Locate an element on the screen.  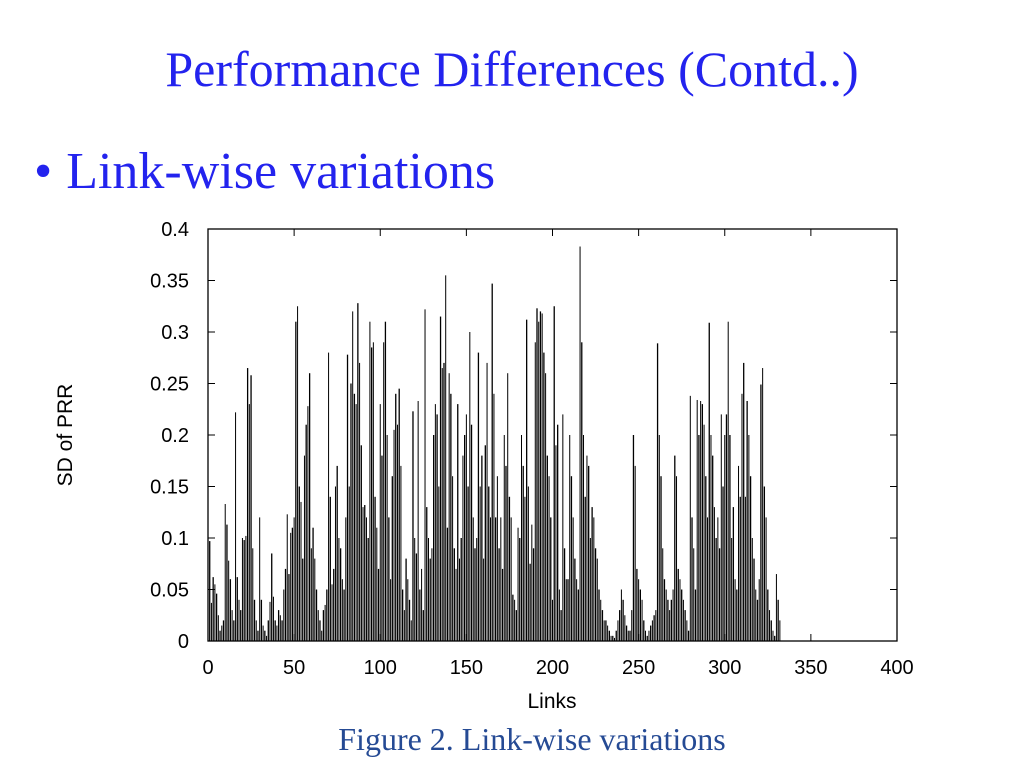
x-axis-label: Links is located at coordinates (551, 701).